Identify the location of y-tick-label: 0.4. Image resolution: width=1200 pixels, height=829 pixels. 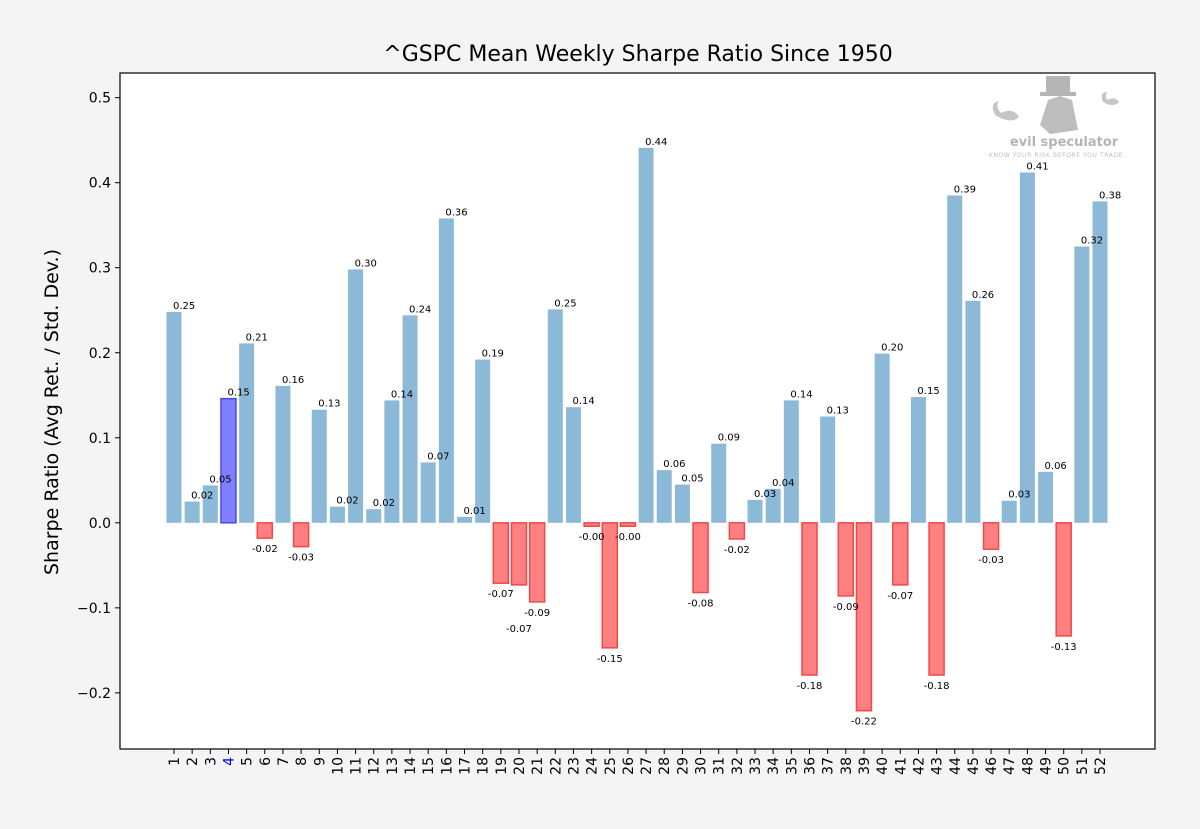
(100, 184).